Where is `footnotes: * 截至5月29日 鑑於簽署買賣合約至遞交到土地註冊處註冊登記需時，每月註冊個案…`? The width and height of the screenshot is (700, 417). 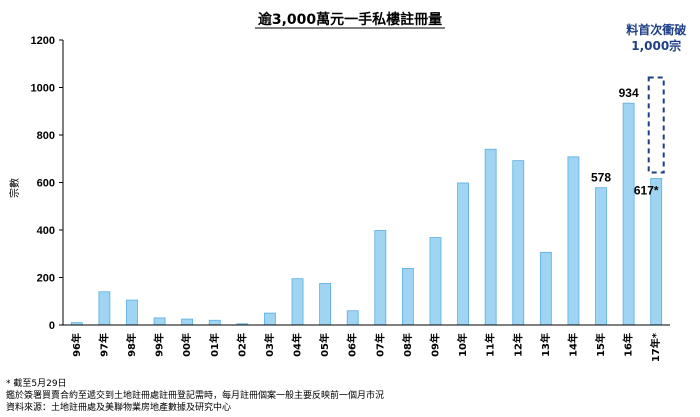
footnotes: * 截至5月29日 鑑於簽署買賣合約至遞交到土地註冊處註冊登記需時，每月註冊個案… is located at coordinates (195, 396).